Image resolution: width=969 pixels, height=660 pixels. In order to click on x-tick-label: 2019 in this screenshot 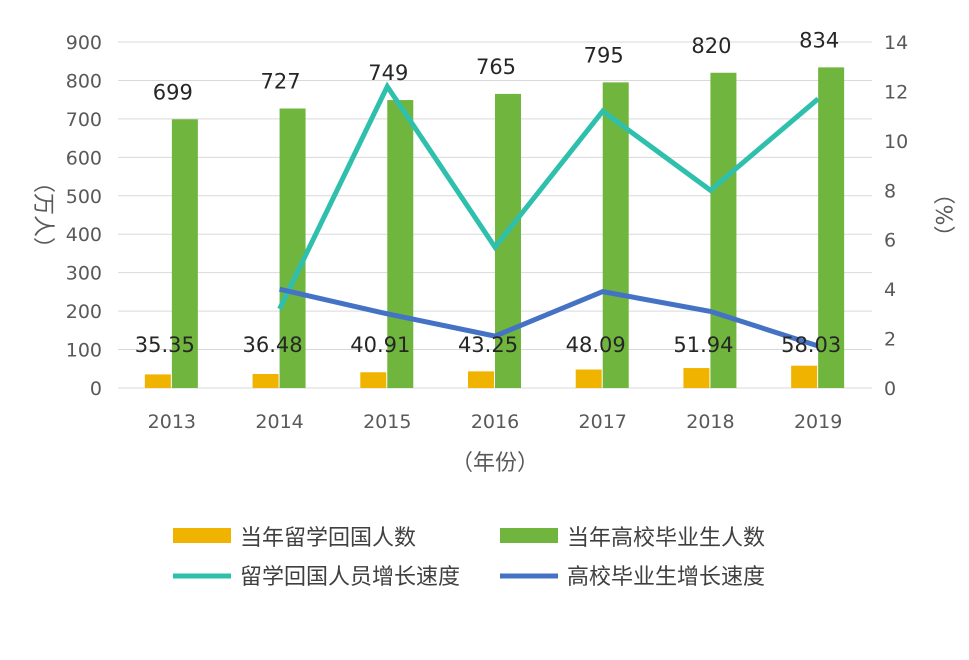, I will do `click(818, 422)`.